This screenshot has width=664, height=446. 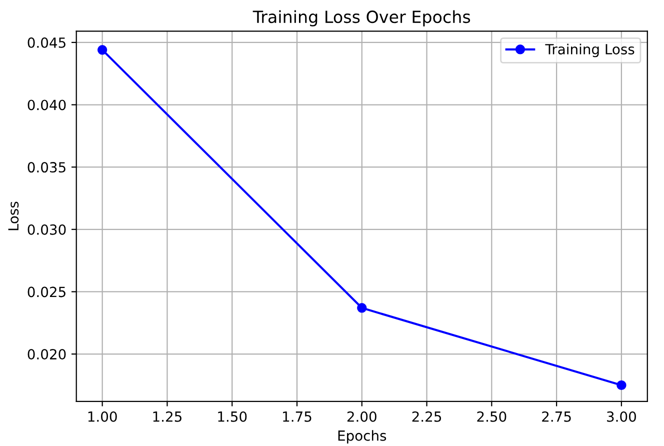 What do you see at coordinates (621, 416) in the screenshot?
I see `x-tick-label: 3.00` at bounding box center [621, 416].